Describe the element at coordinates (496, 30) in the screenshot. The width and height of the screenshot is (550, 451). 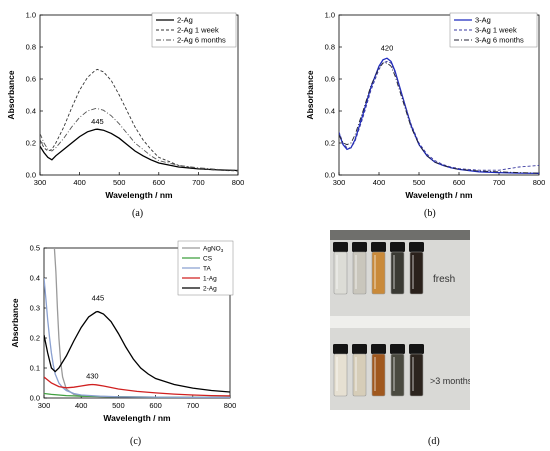
I see `legend-label: 3-Ag 1 week` at that location.